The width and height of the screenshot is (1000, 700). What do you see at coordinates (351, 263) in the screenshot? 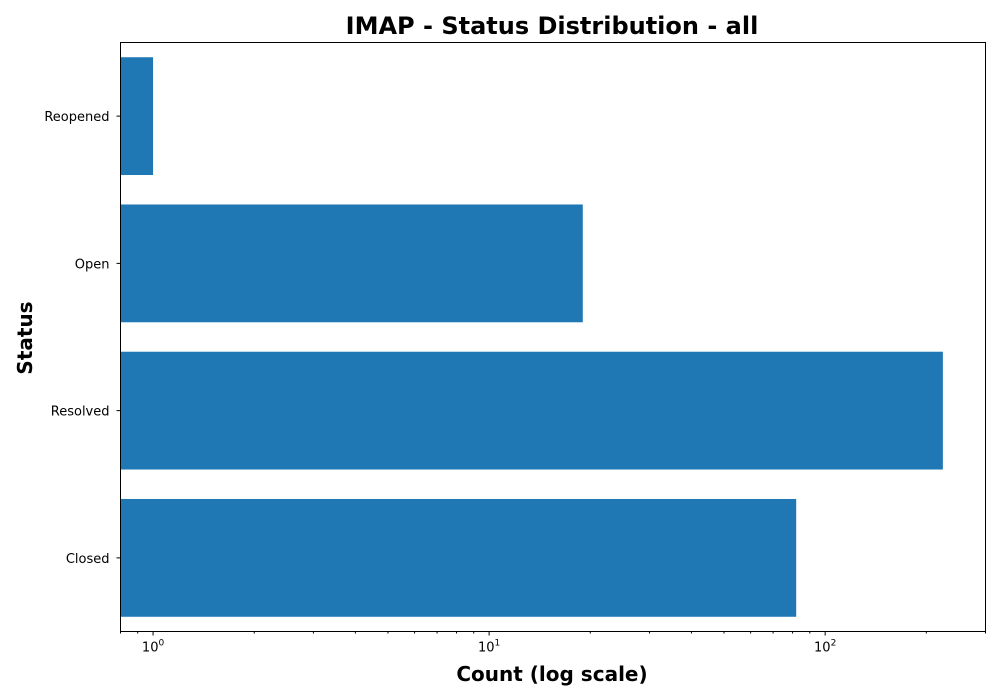
I see `bar-open` at bounding box center [351, 263].